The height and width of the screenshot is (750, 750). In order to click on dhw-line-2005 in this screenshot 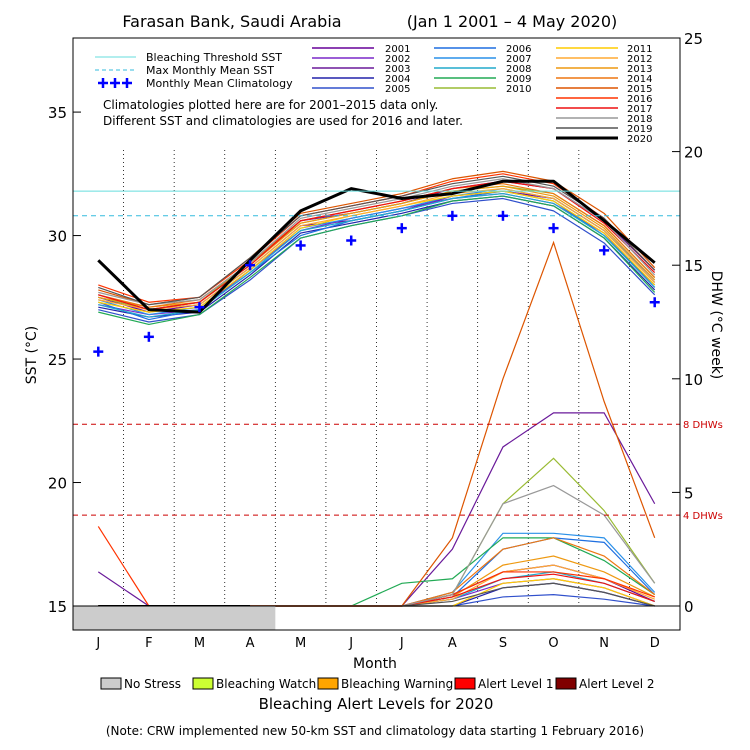, I will do `click(376, 600)`.